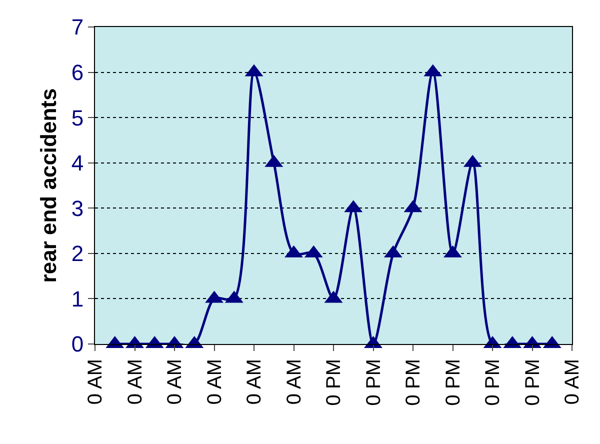  What do you see at coordinates (77, 117) in the screenshot?
I see `y-tick-label: 5` at bounding box center [77, 117].